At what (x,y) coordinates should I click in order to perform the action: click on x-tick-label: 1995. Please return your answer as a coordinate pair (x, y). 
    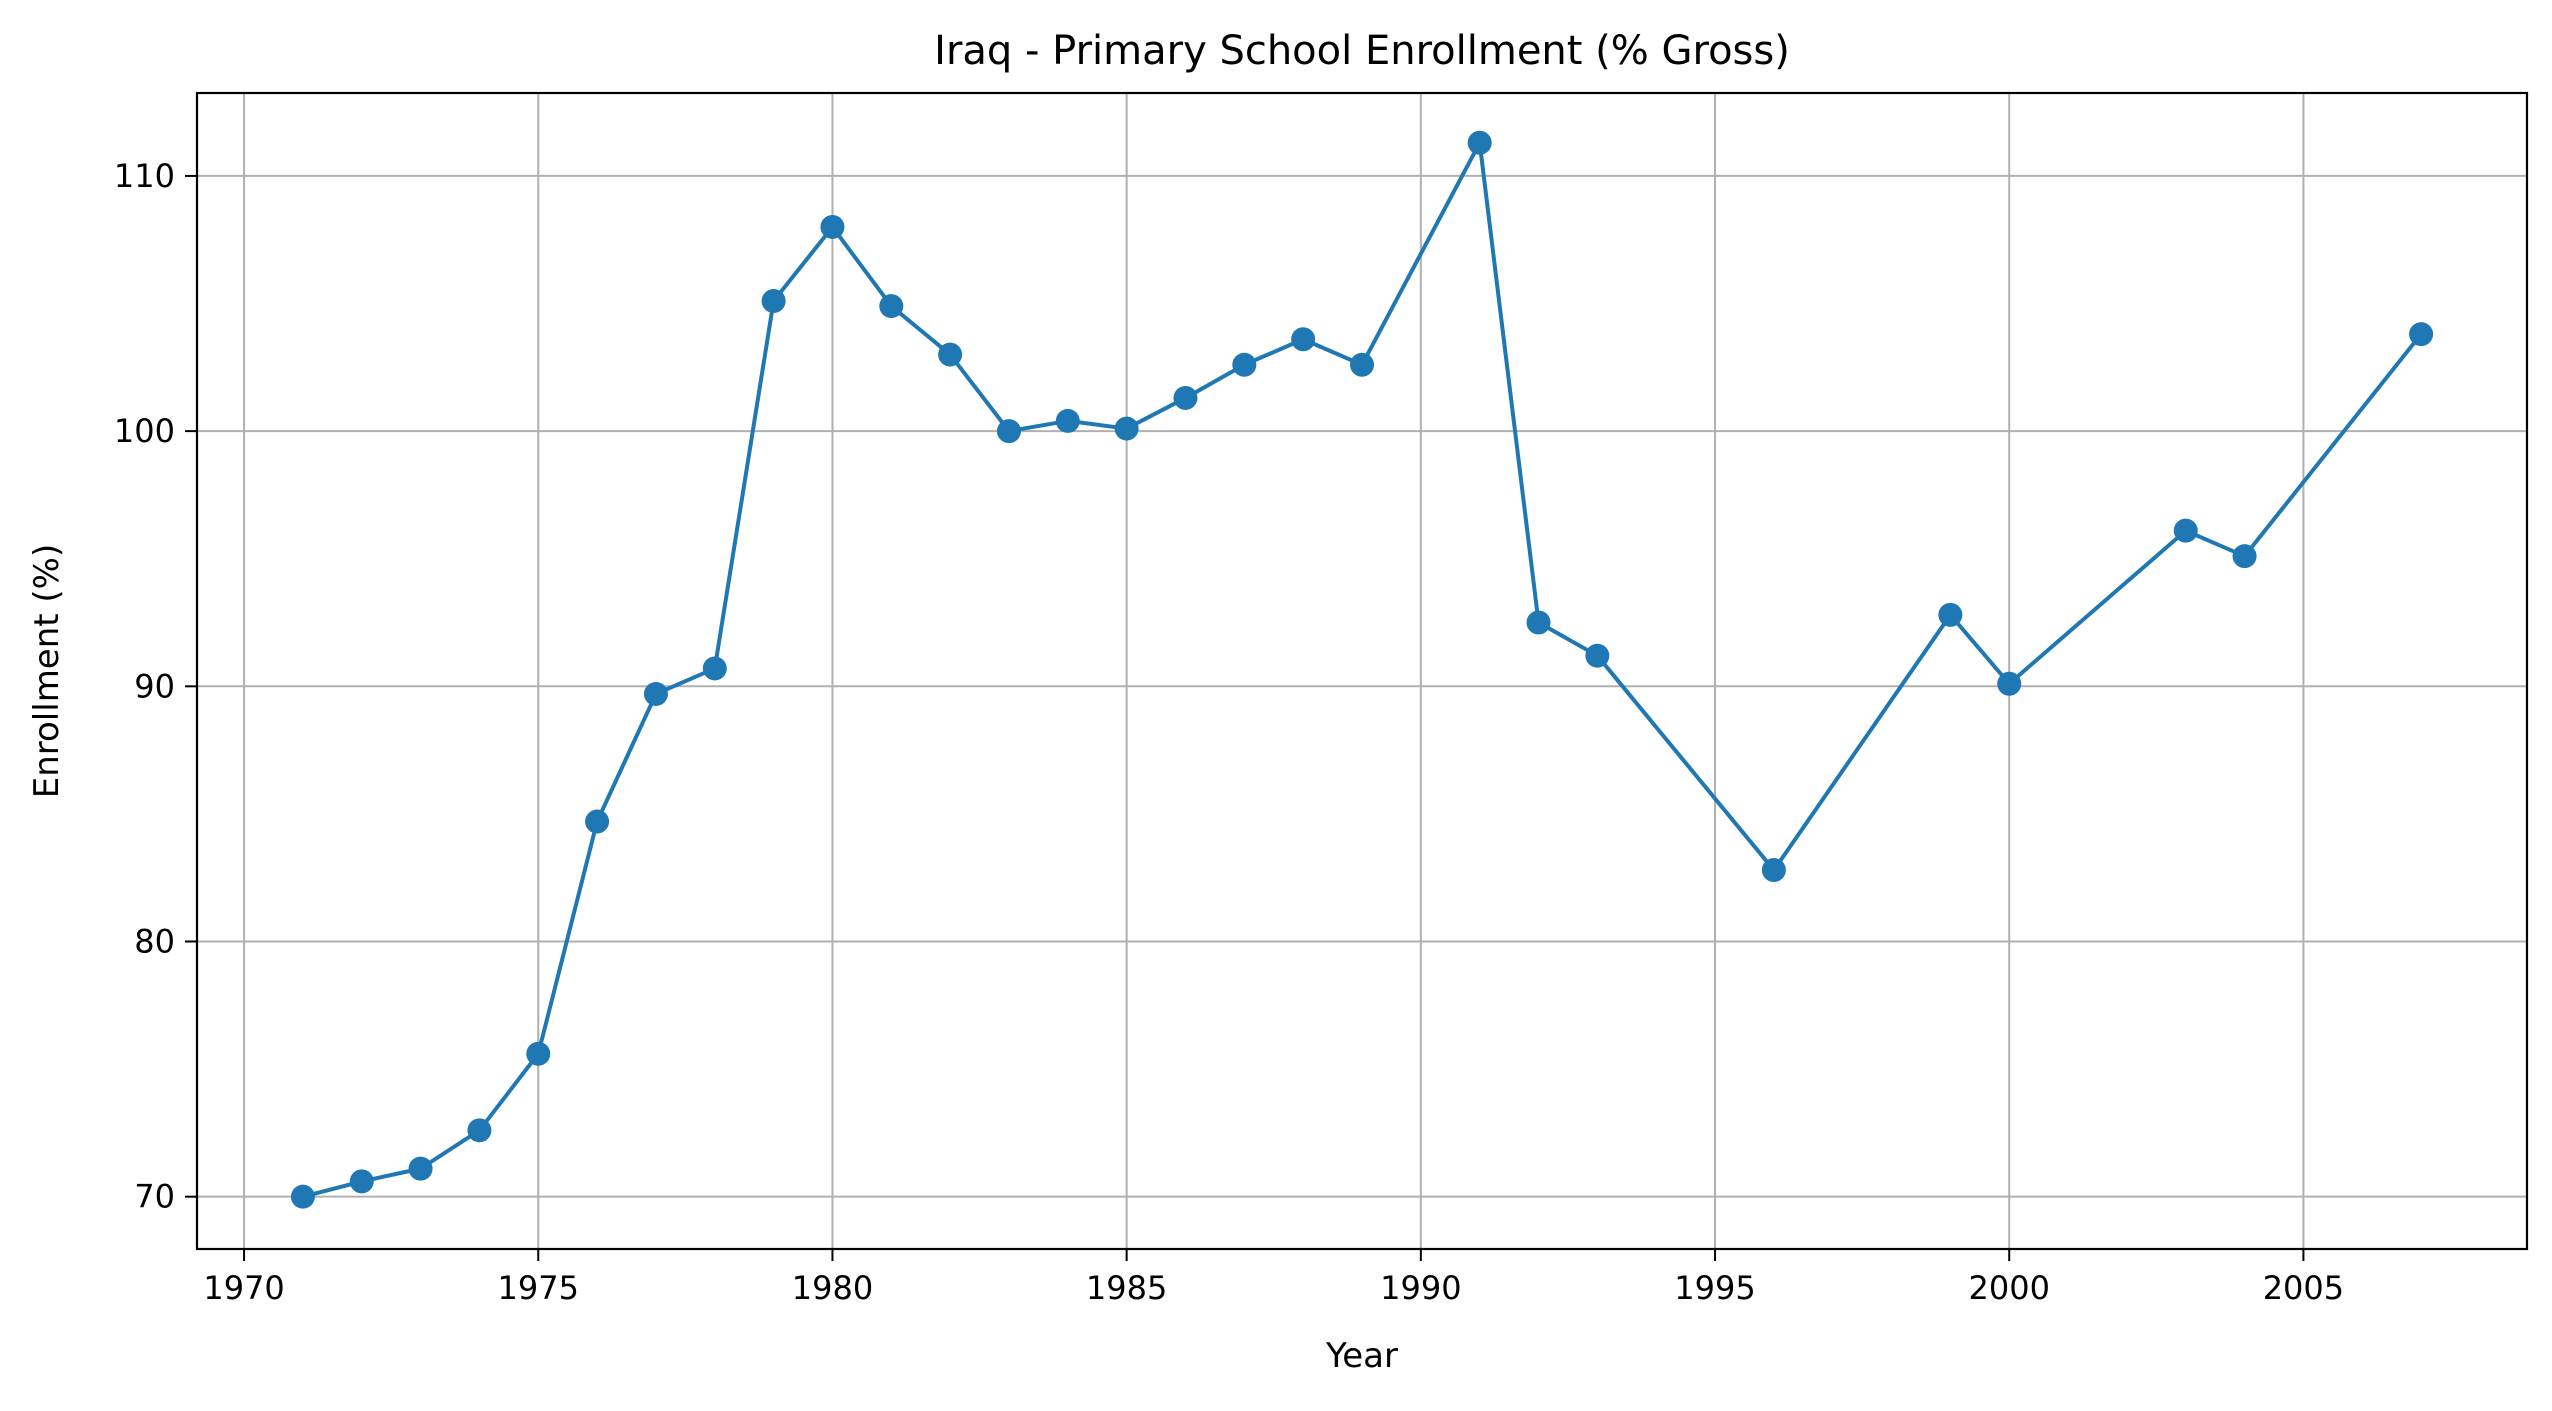
    Looking at the image, I should click on (1714, 1288).